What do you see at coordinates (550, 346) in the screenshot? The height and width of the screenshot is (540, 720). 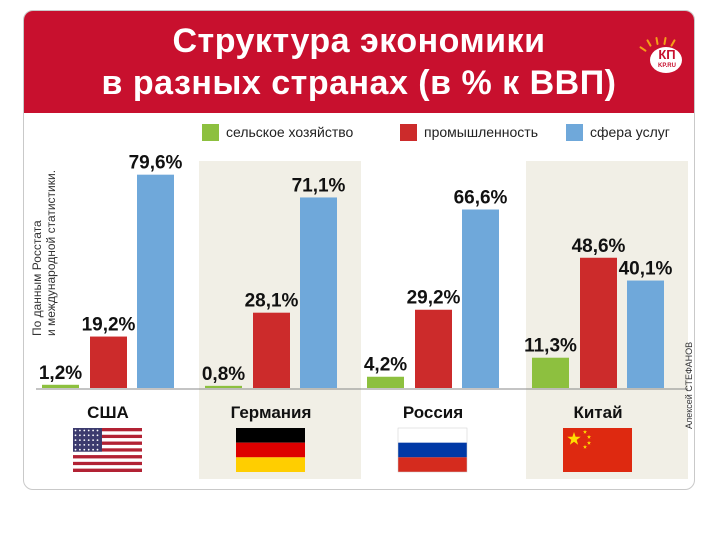 I see `value-label-china-agriculture: 11,3%` at bounding box center [550, 346].